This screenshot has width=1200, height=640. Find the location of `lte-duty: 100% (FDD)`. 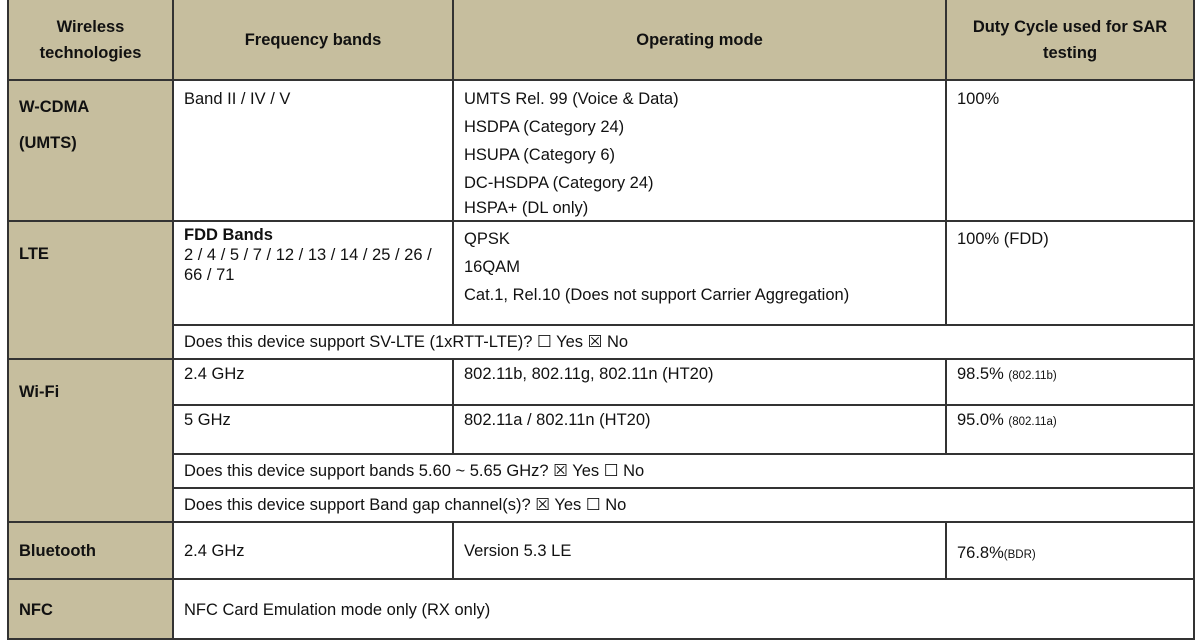

lte-duty: 100% (FDD) is located at coordinates (1070, 273).